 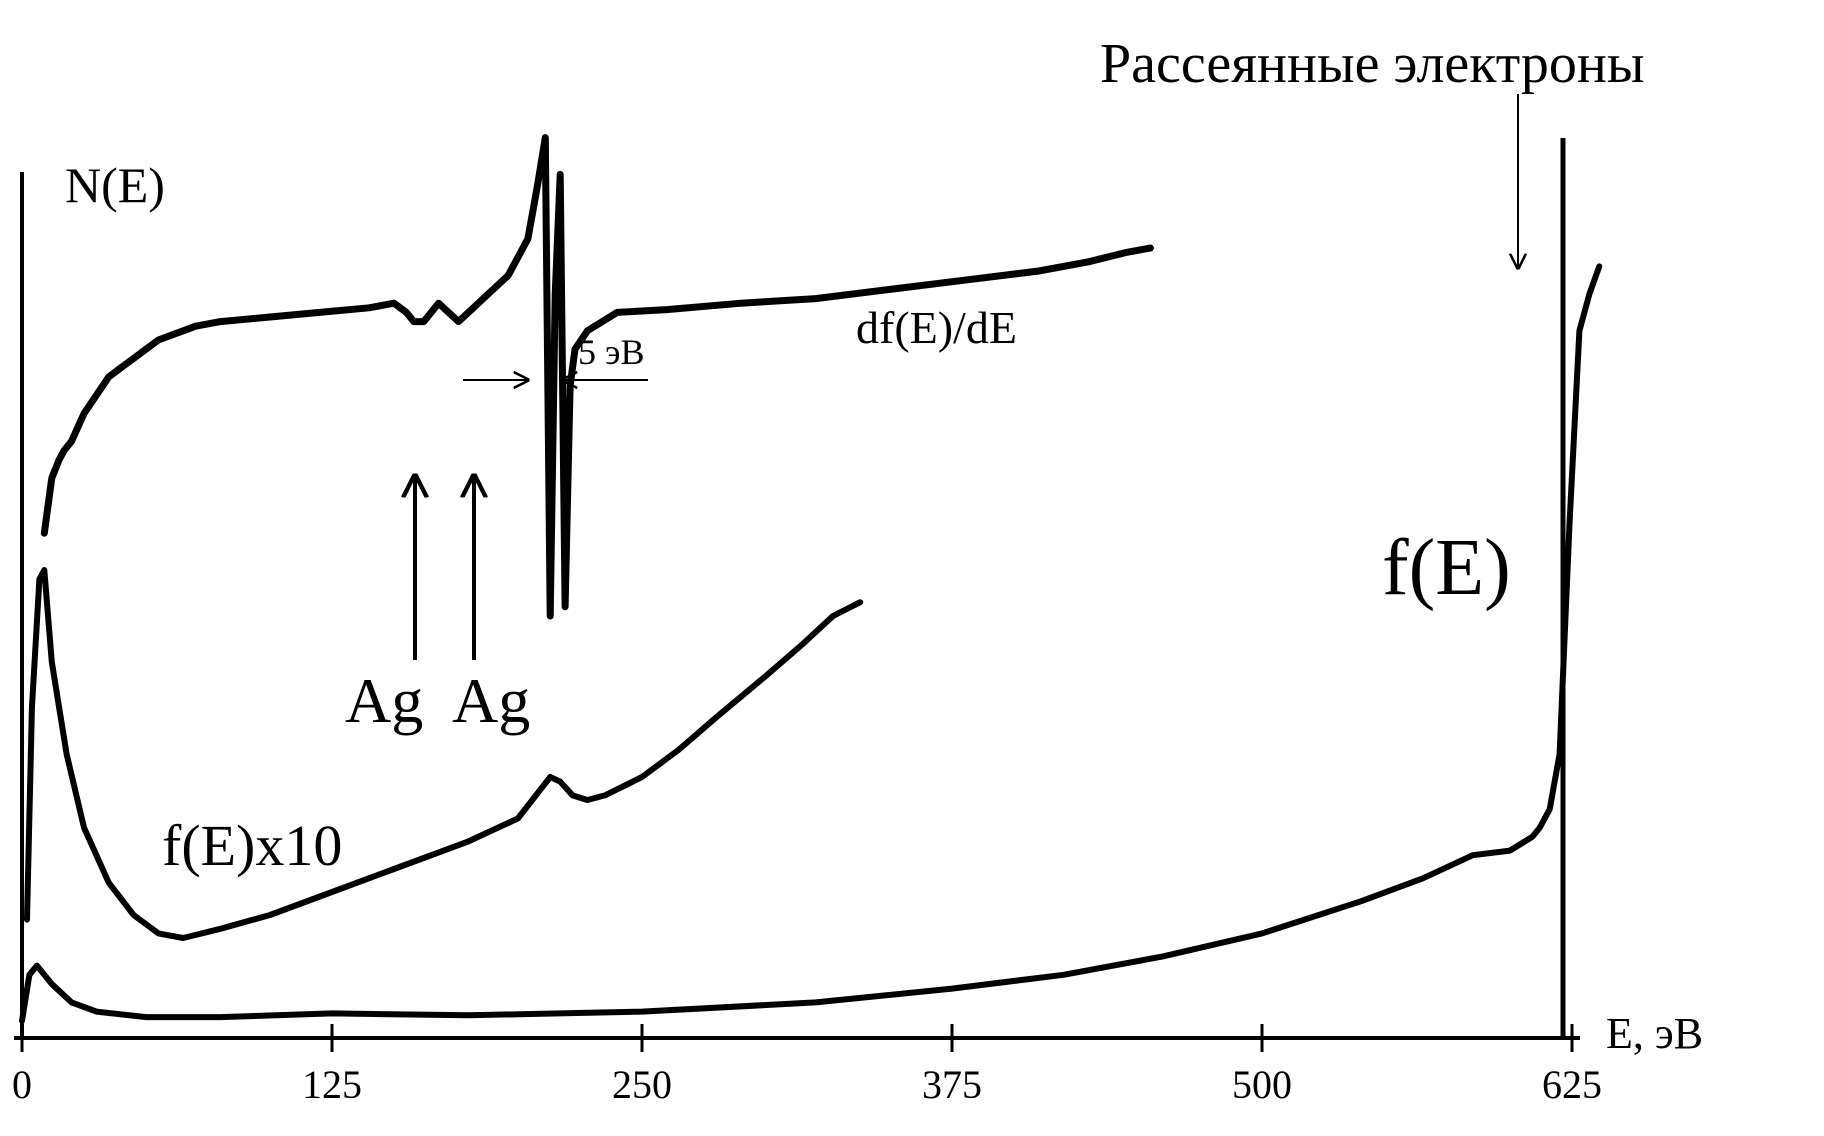 I want to click on x-axis-tick-labels: 0 125 250 375 500 625, so click(x=807, y=1084).